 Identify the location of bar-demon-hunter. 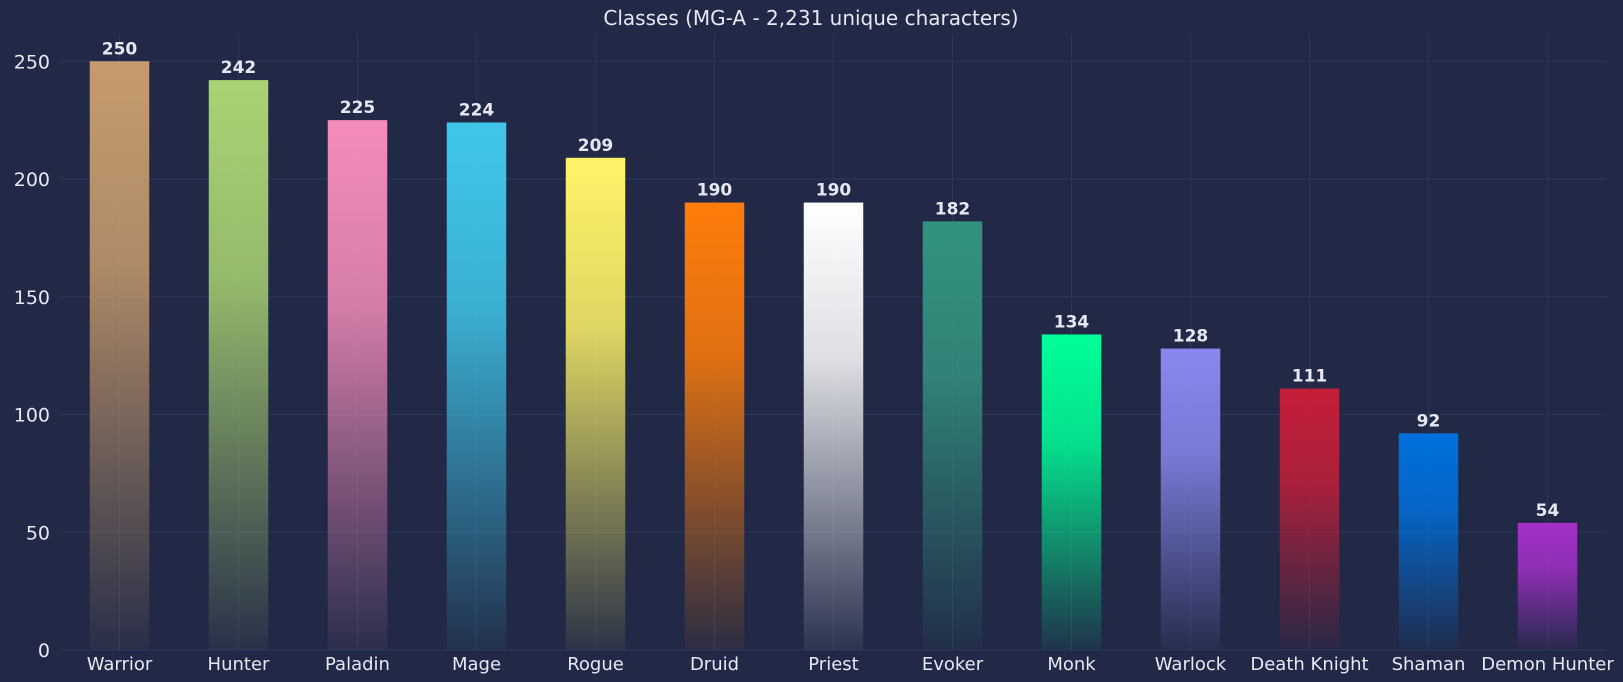
(1547, 586).